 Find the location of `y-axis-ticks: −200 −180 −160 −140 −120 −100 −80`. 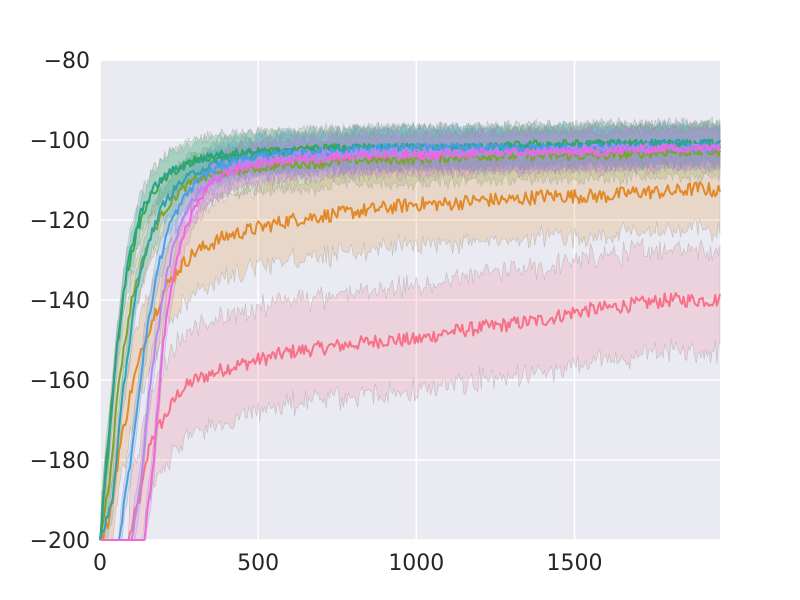

y-axis-ticks: −200 −180 −160 −140 −120 −100 −80 is located at coordinates (60, 301).